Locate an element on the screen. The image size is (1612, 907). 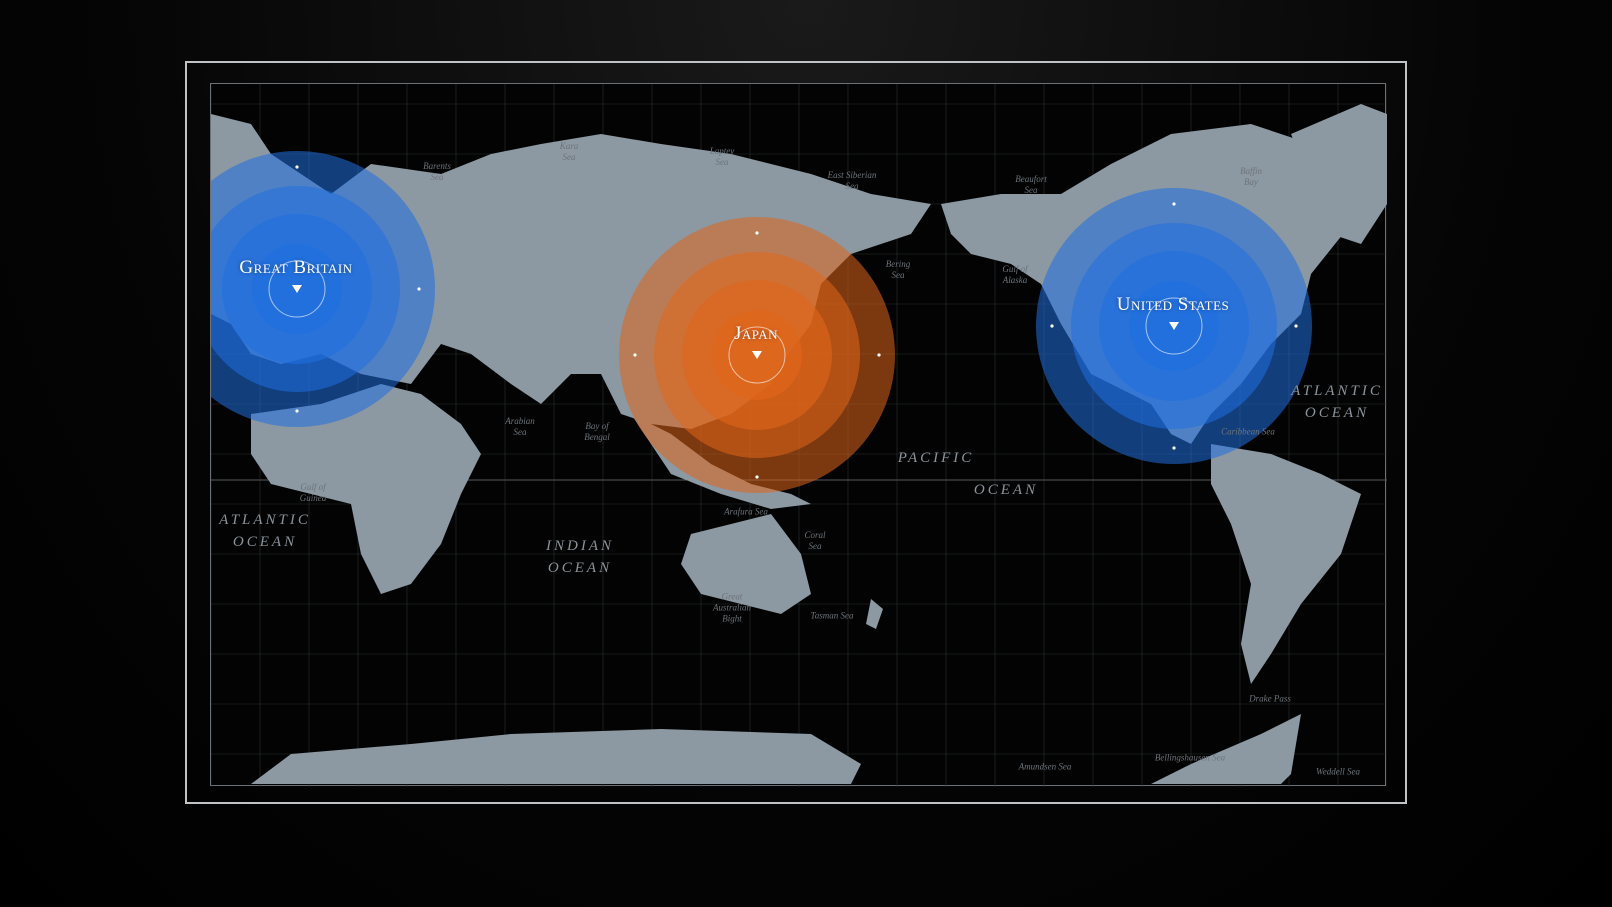
sea-label: Beaufort Sea is located at coordinates (1031, 184).